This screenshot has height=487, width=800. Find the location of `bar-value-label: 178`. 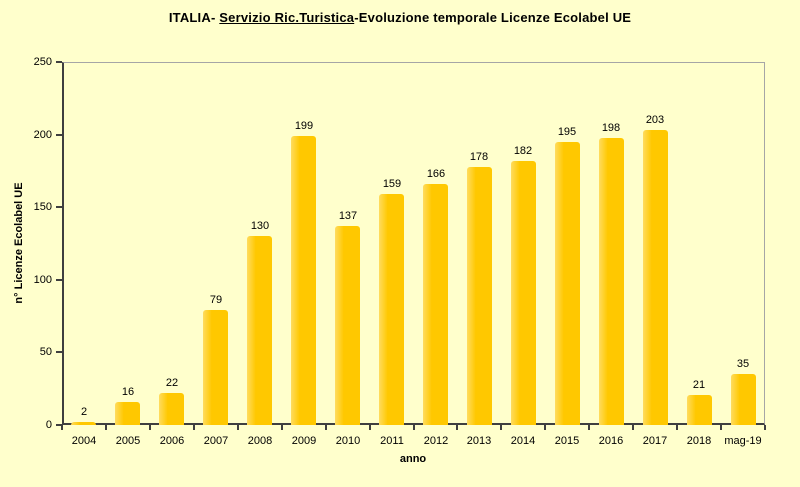

bar-value-label: 178 is located at coordinates (479, 157).